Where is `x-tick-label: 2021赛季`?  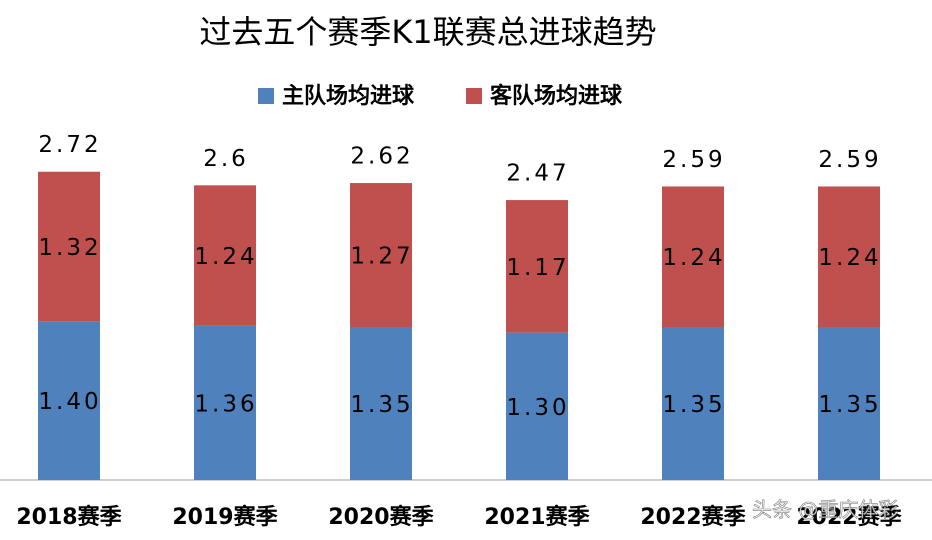 x-tick-label: 2021赛季 is located at coordinates (536, 517).